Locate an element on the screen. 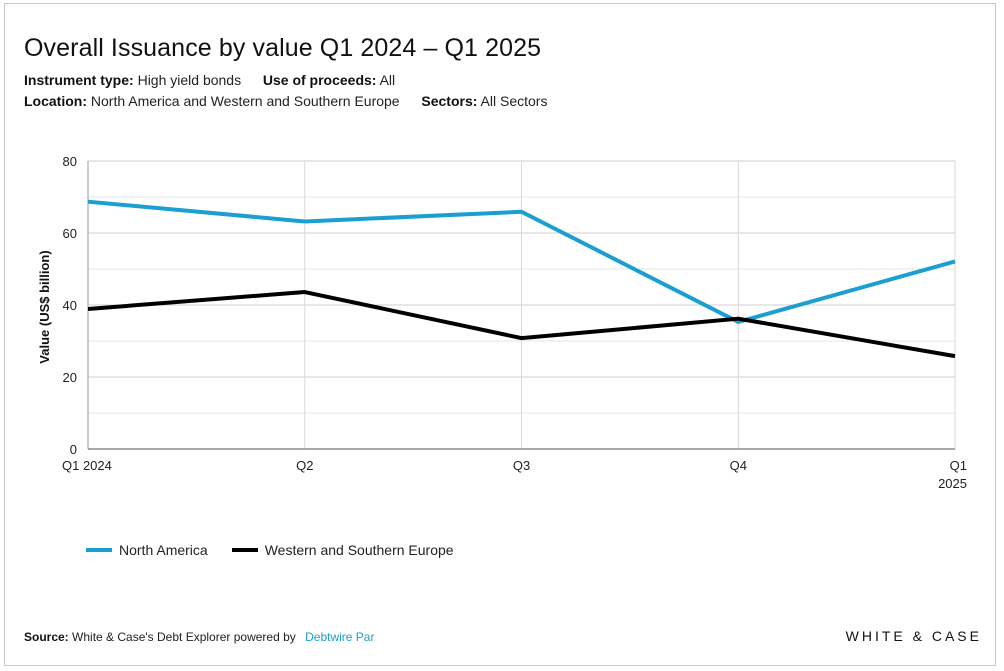  x-tick-label: Q1 is located at coordinates (958, 465).